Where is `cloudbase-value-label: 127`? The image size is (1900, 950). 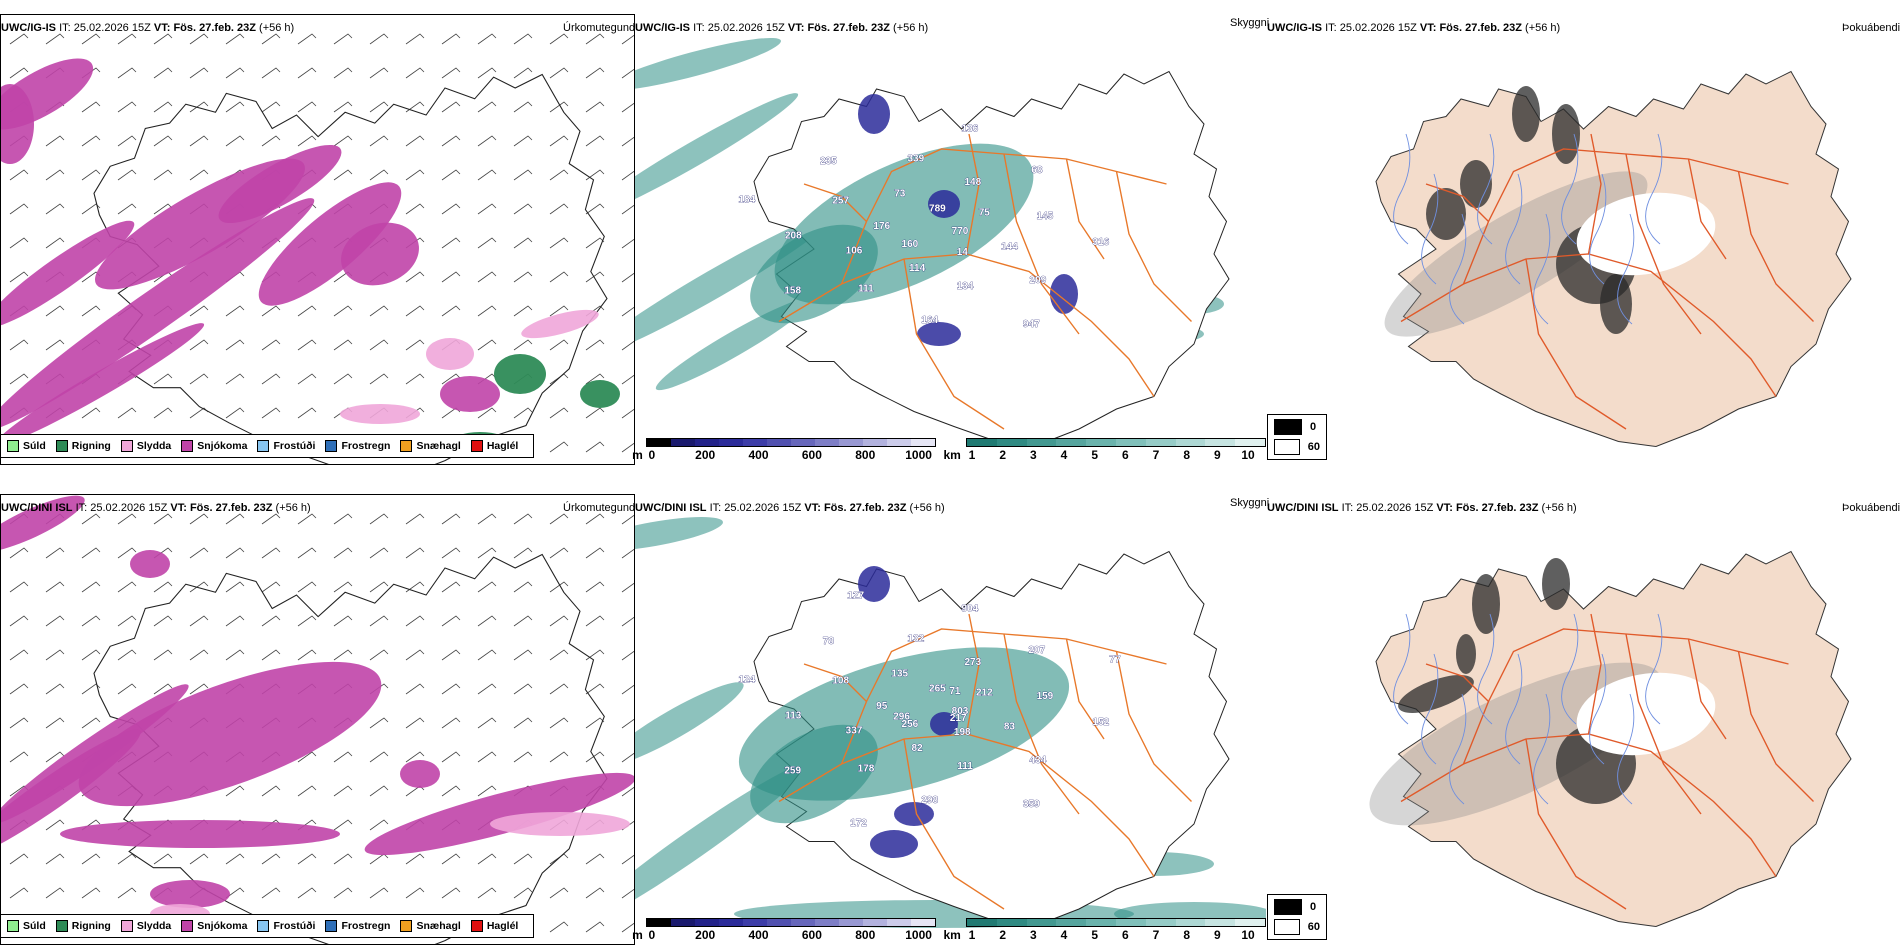
cloudbase-value-label: 127 is located at coordinates (855, 595).